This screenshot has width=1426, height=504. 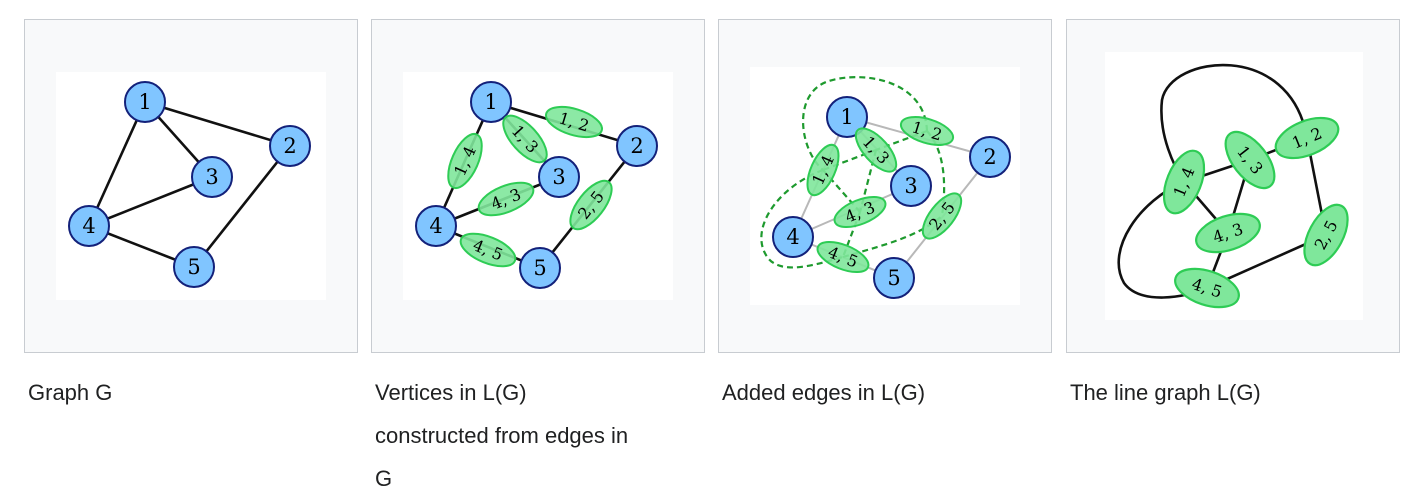 What do you see at coordinates (70, 392) in the screenshot?
I see `caption-line: Graph G` at bounding box center [70, 392].